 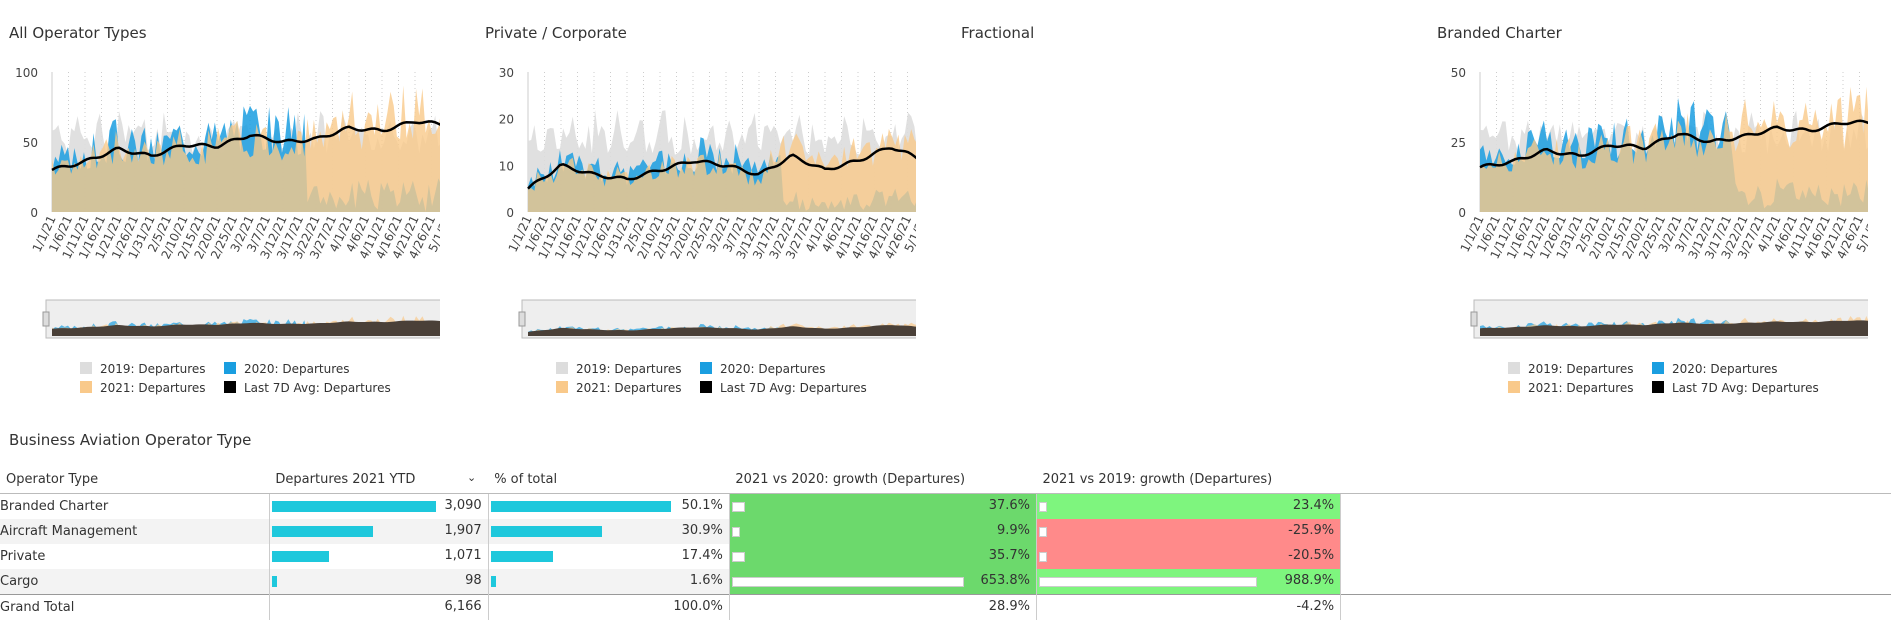 What do you see at coordinates (26, 73) in the screenshot?
I see `y-tick-label: 100` at bounding box center [26, 73].